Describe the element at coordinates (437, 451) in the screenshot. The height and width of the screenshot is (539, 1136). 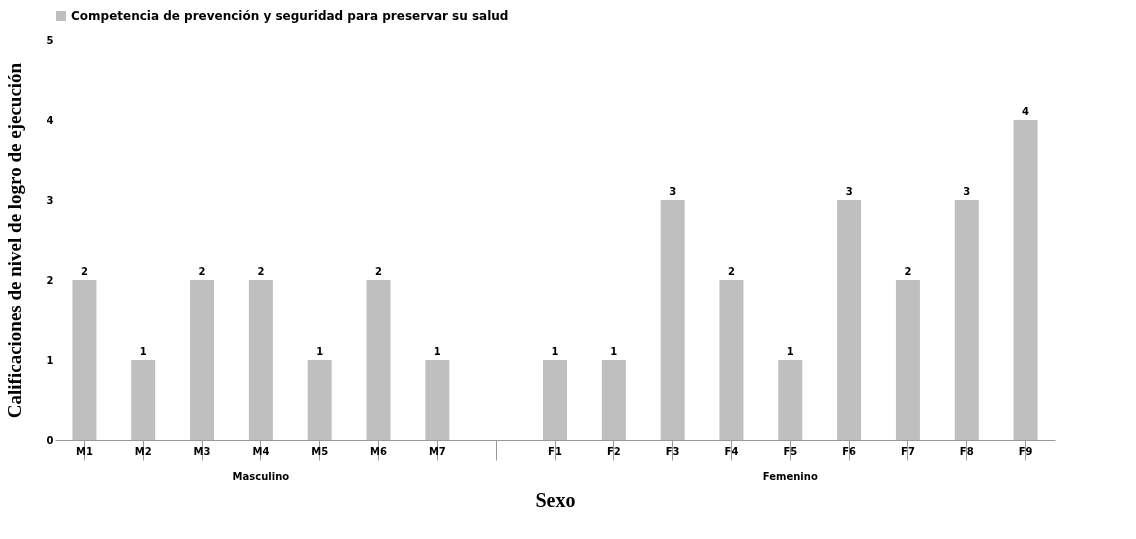
I see `x-tick-label: M7` at that location.